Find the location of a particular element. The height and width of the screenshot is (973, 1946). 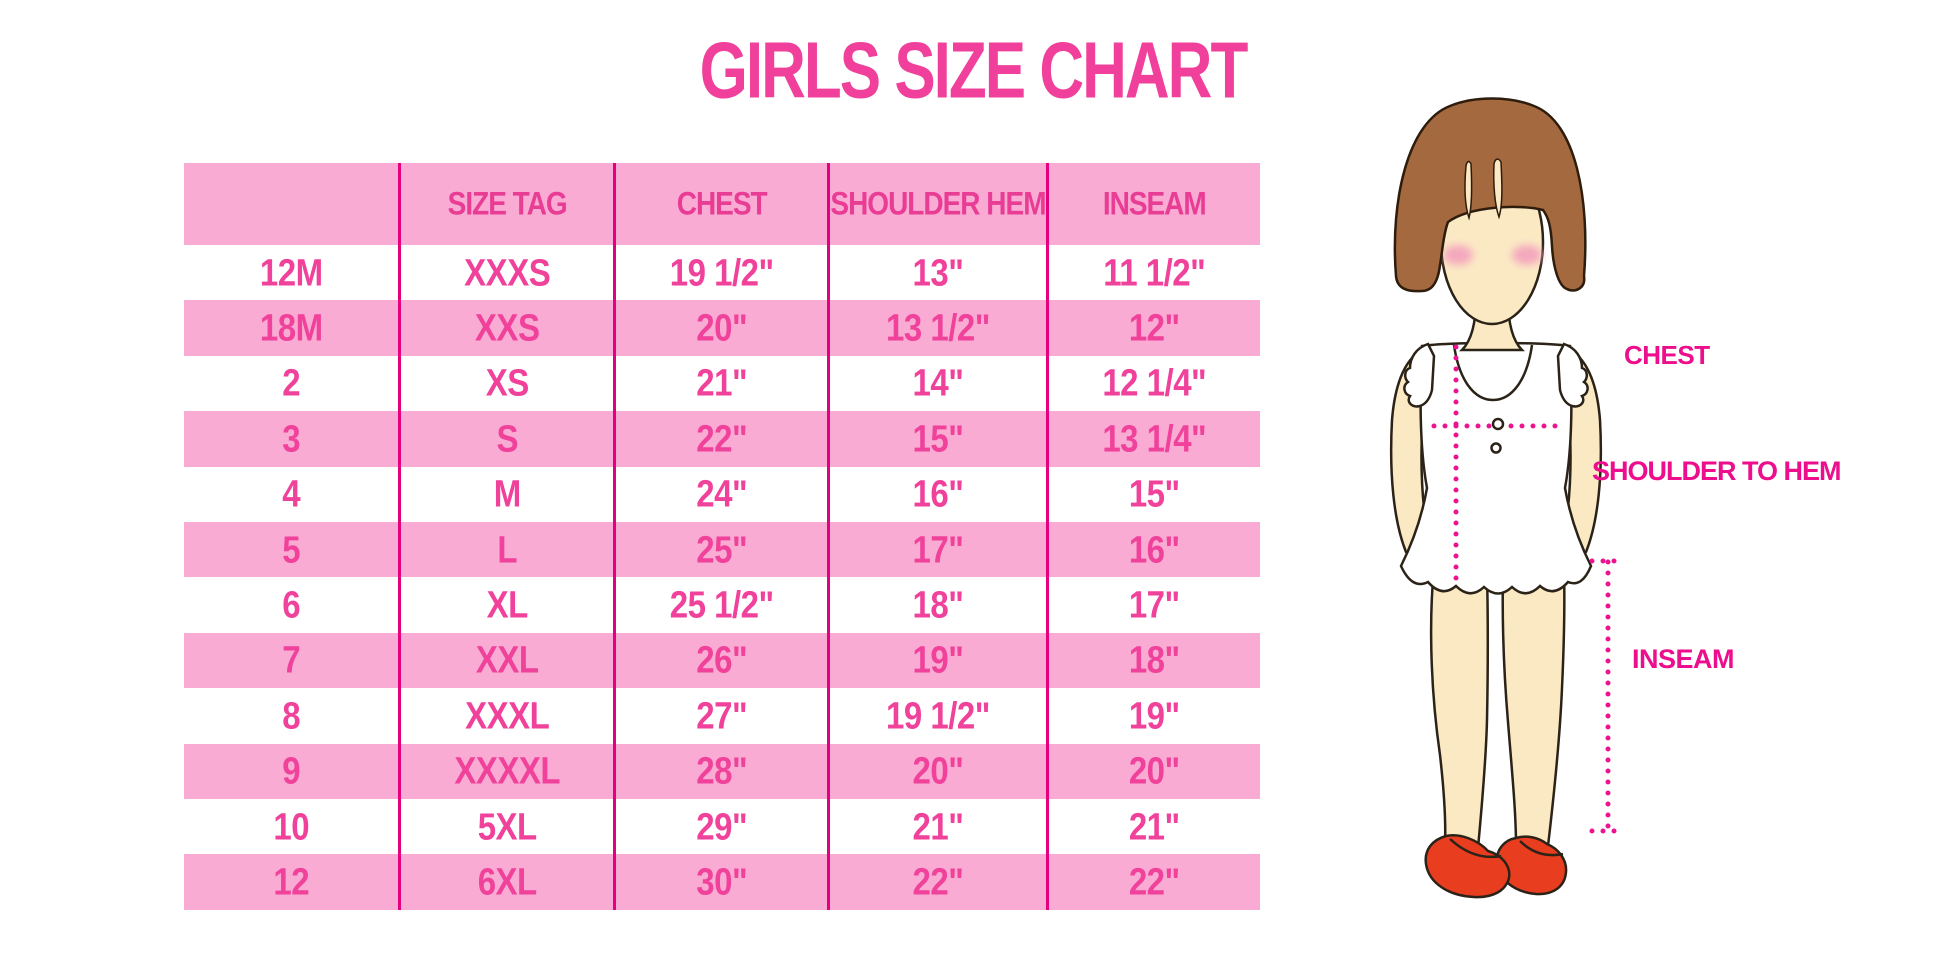

table-cell: 5XL is located at coordinates (505, 826).